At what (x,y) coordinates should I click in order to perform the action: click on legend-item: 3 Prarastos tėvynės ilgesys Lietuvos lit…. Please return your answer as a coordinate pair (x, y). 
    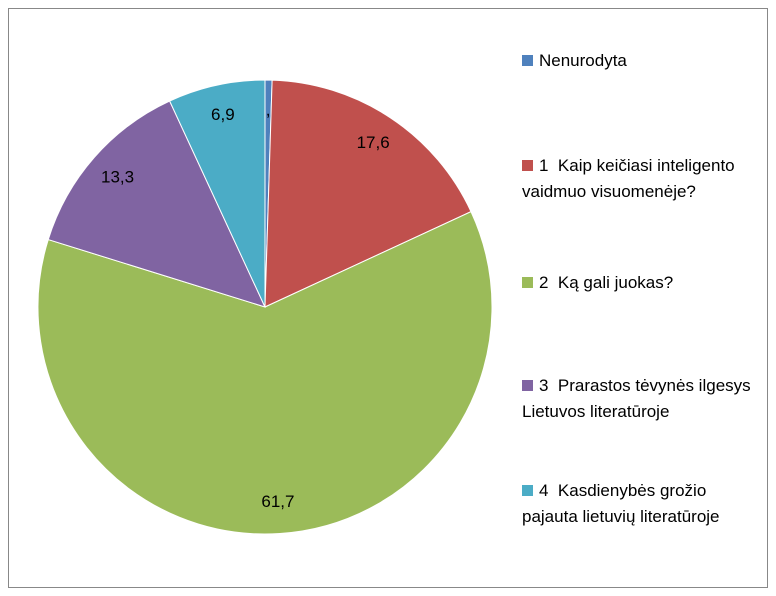
    Looking at the image, I should click on (642, 399).